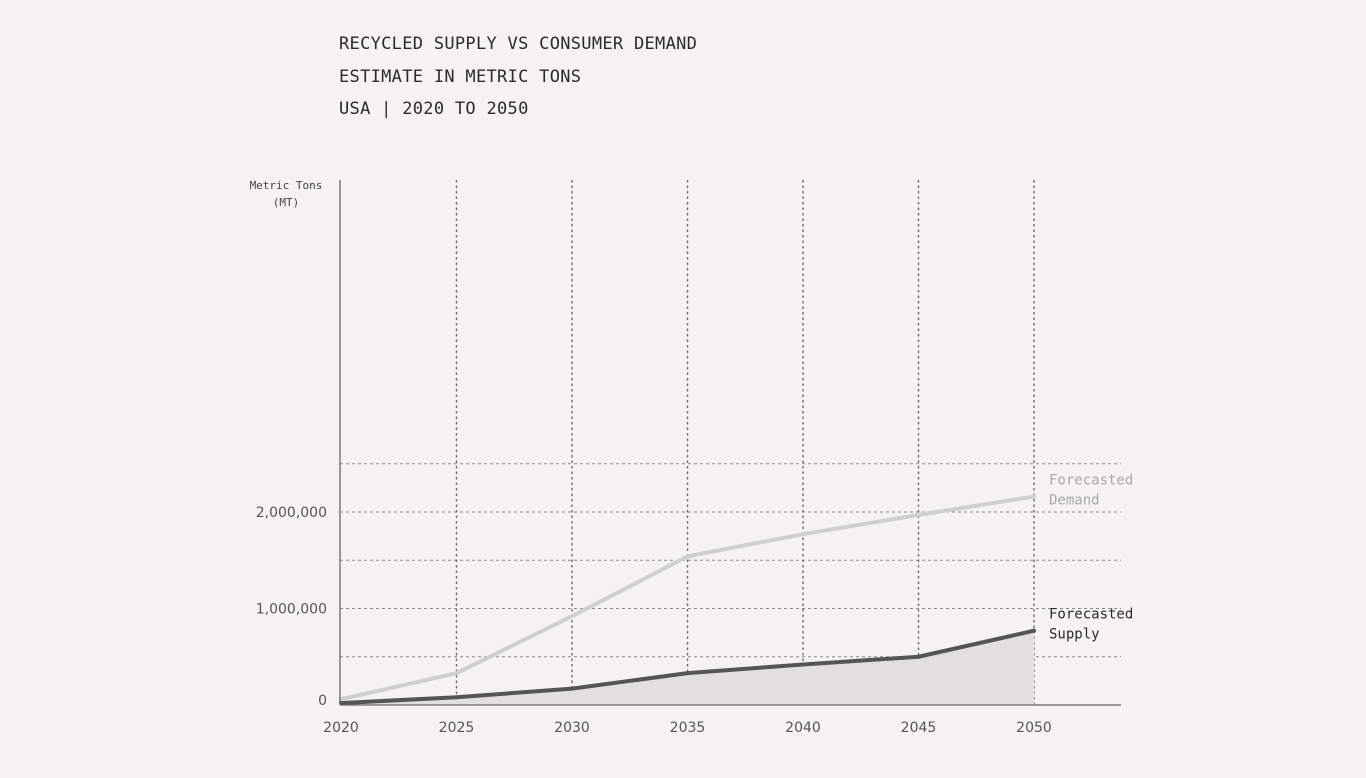 Image resolution: width=1366 pixels, height=778 pixels. What do you see at coordinates (1034, 728) in the screenshot?
I see `x-tick-label: 2050` at bounding box center [1034, 728].